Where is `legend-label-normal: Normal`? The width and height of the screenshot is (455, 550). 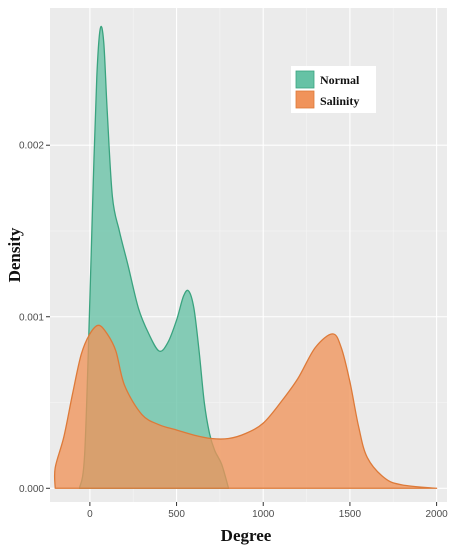 legend-label-normal: Normal is located at coordinates (340, 80).